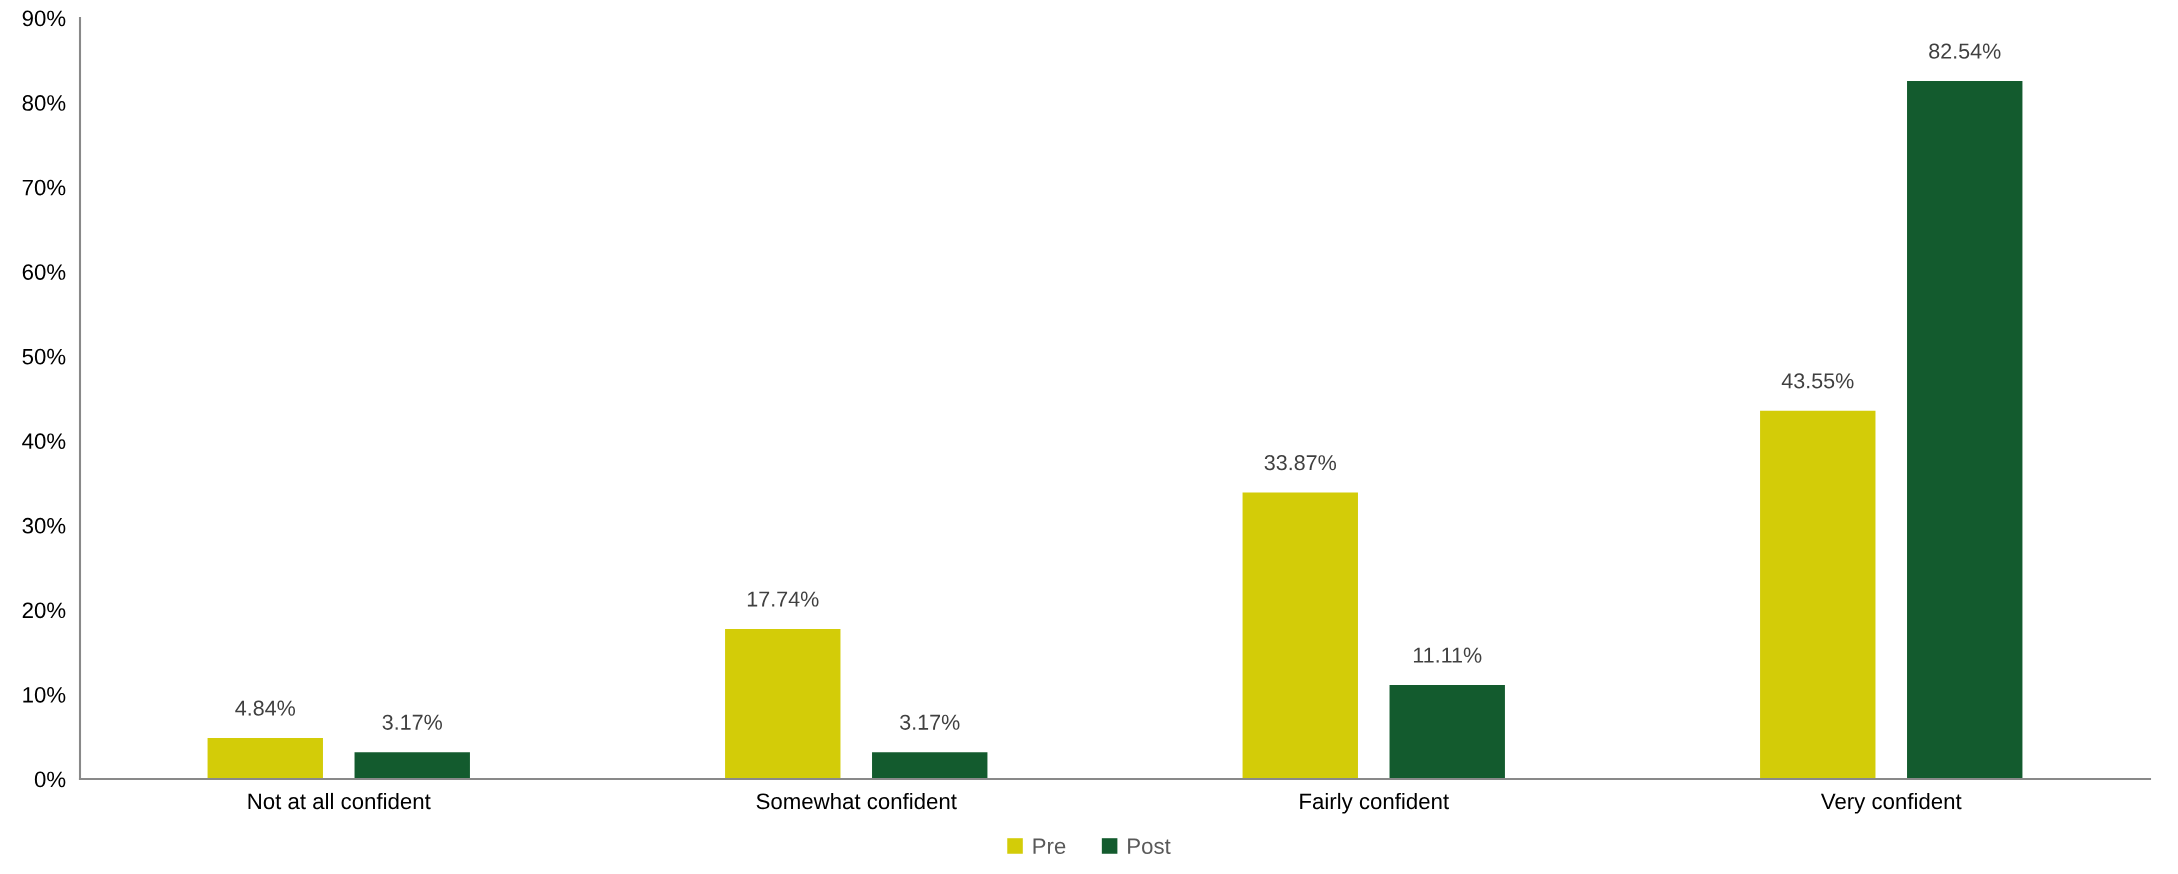 The width and height of the screenshot is (2178, 874). Describe the element at coordinates (1149, 846) in the screenshot. I see `legend-label: Post` at that location.